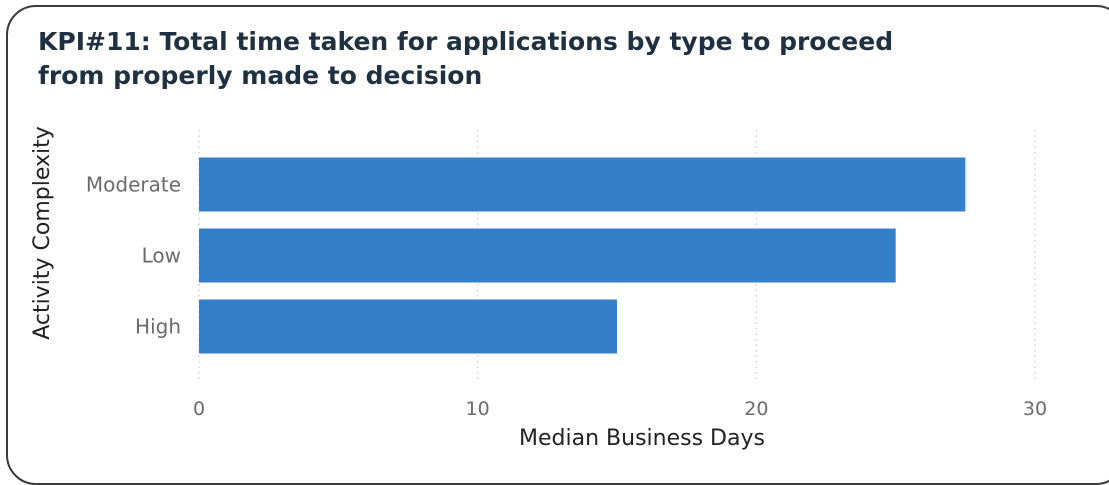  I want to click on category-label: Low, so click(161, 256).